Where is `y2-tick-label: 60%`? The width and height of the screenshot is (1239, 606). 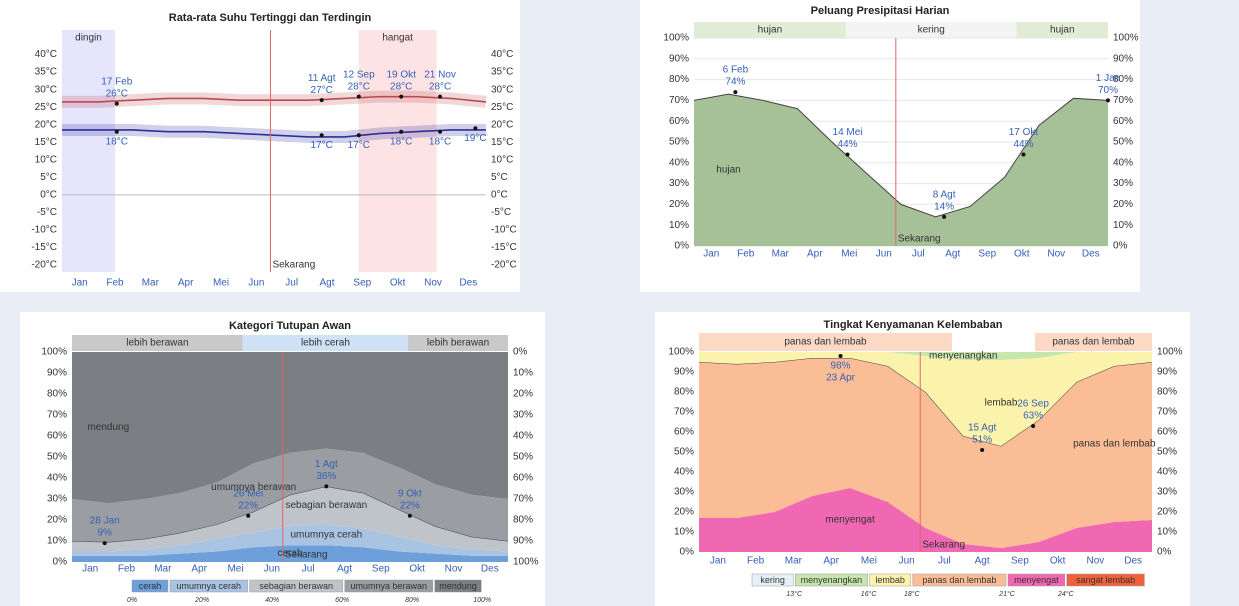 y2-tick-label: 60% is located at coordinates (1123, 121).